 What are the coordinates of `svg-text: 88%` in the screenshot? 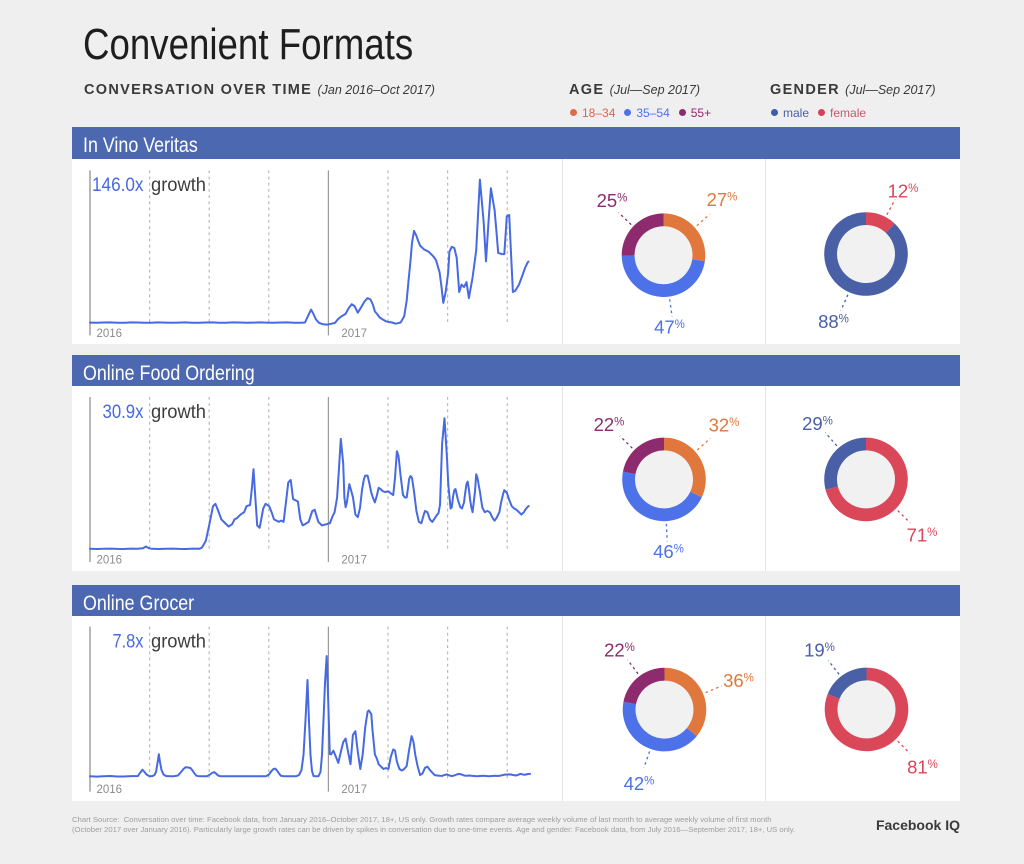 It's located at (833, 321).